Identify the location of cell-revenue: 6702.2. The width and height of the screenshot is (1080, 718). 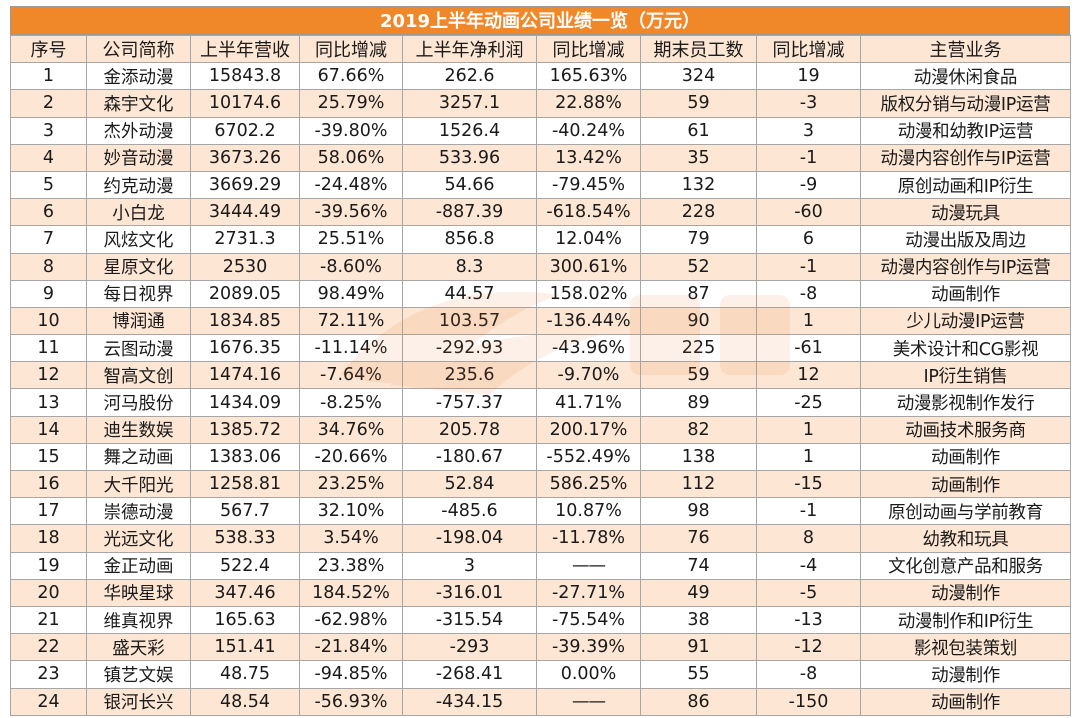
(245, 130).